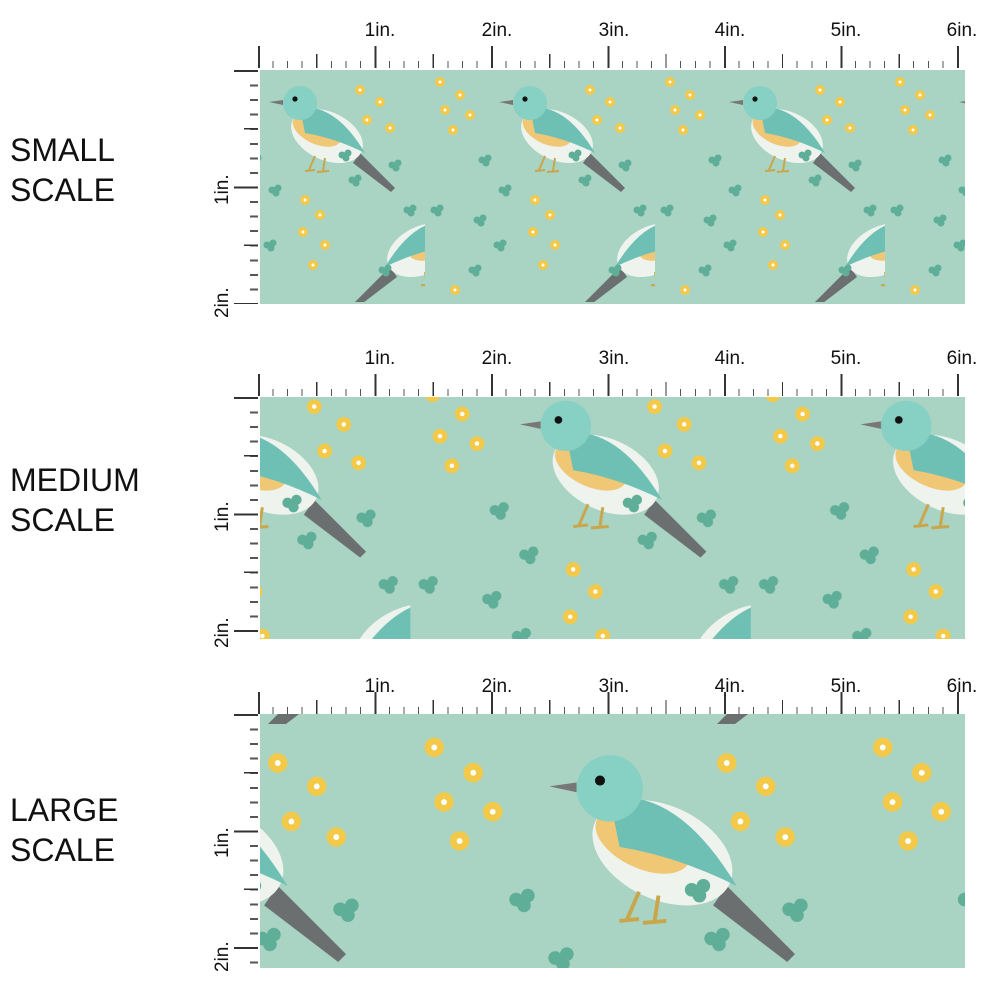  What do you see at coordinates (62, 170) in the screenshot?
I see `small-scale-label: SMALL SCALE` at bounding box center [62, 170].